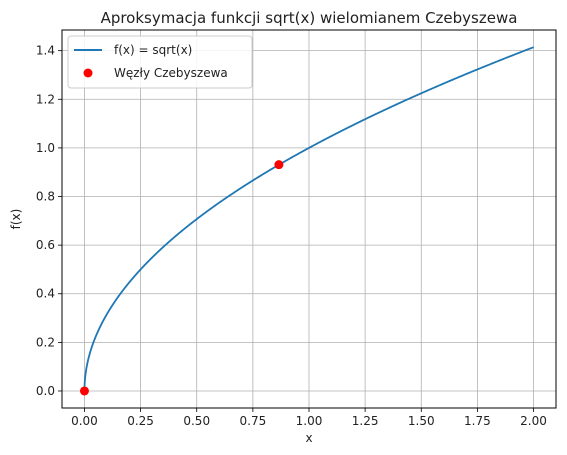  What do you see at coordinates (153, 50) in the screenshot?
I see `legend-label-line: f(x) = sqrt(x)` at bounding box center [153, 50].